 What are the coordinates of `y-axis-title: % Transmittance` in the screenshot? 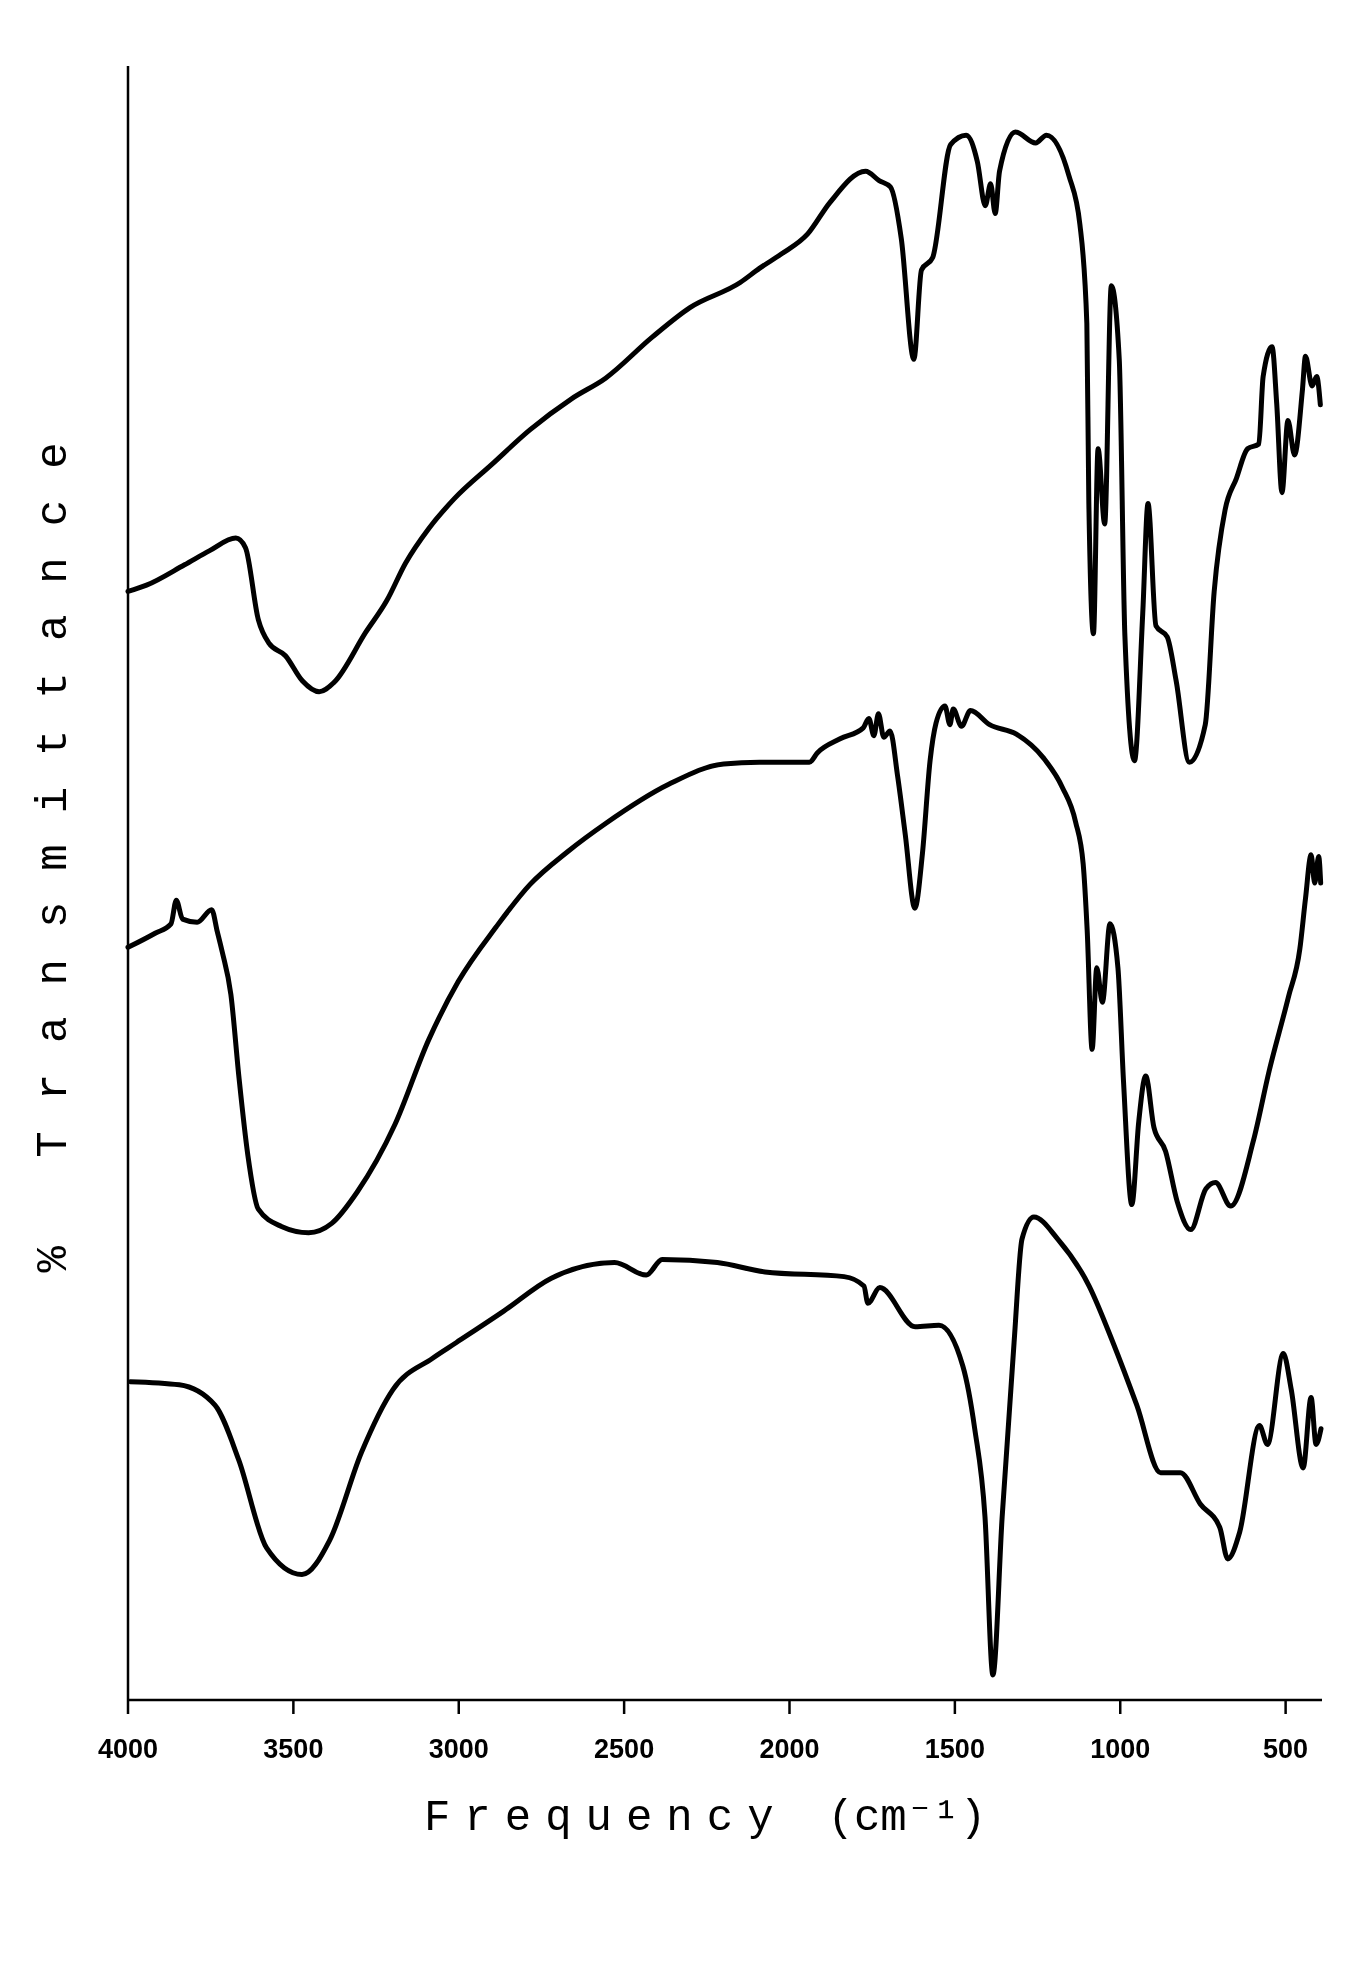 It's located at (54, 842).